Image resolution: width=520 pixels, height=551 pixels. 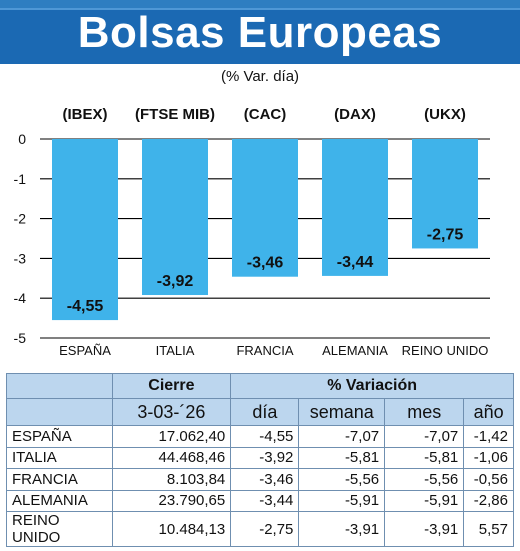 I want to click on y-tick-label: -5, so click(x=20, y=338).